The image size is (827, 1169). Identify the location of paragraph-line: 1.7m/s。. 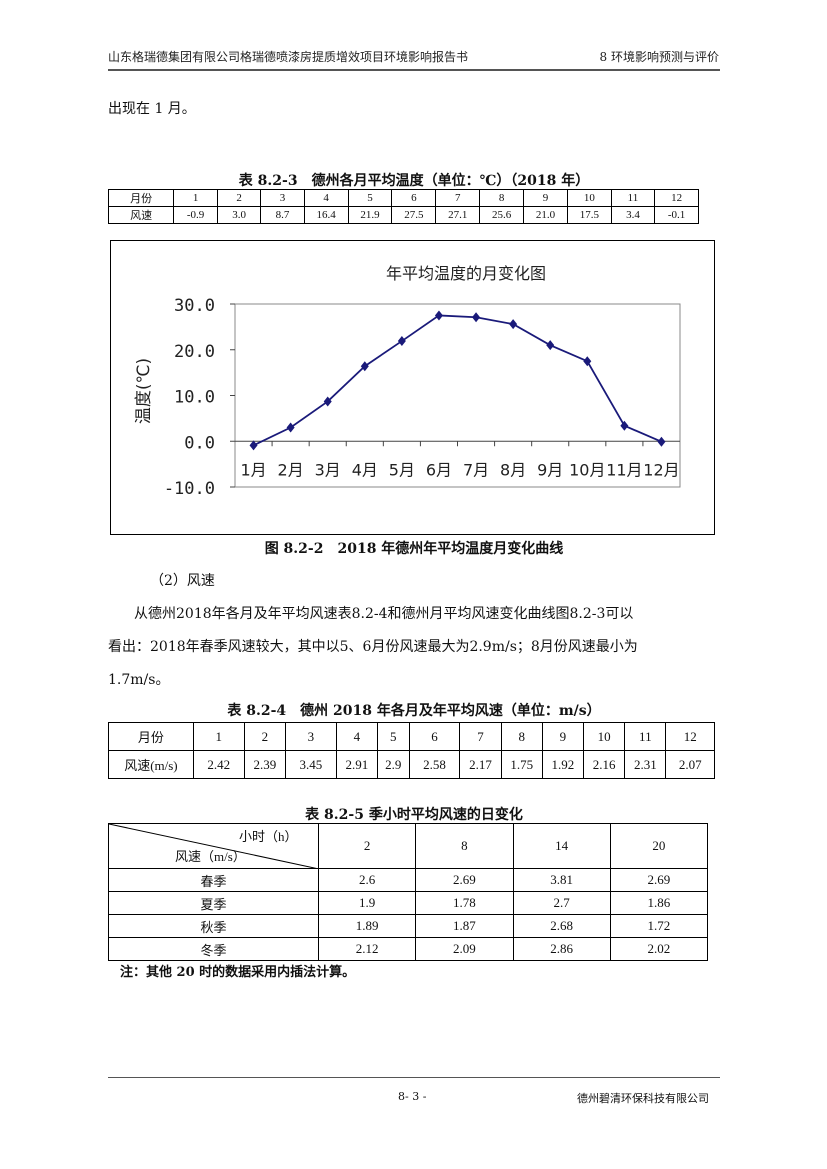
(139, 680).